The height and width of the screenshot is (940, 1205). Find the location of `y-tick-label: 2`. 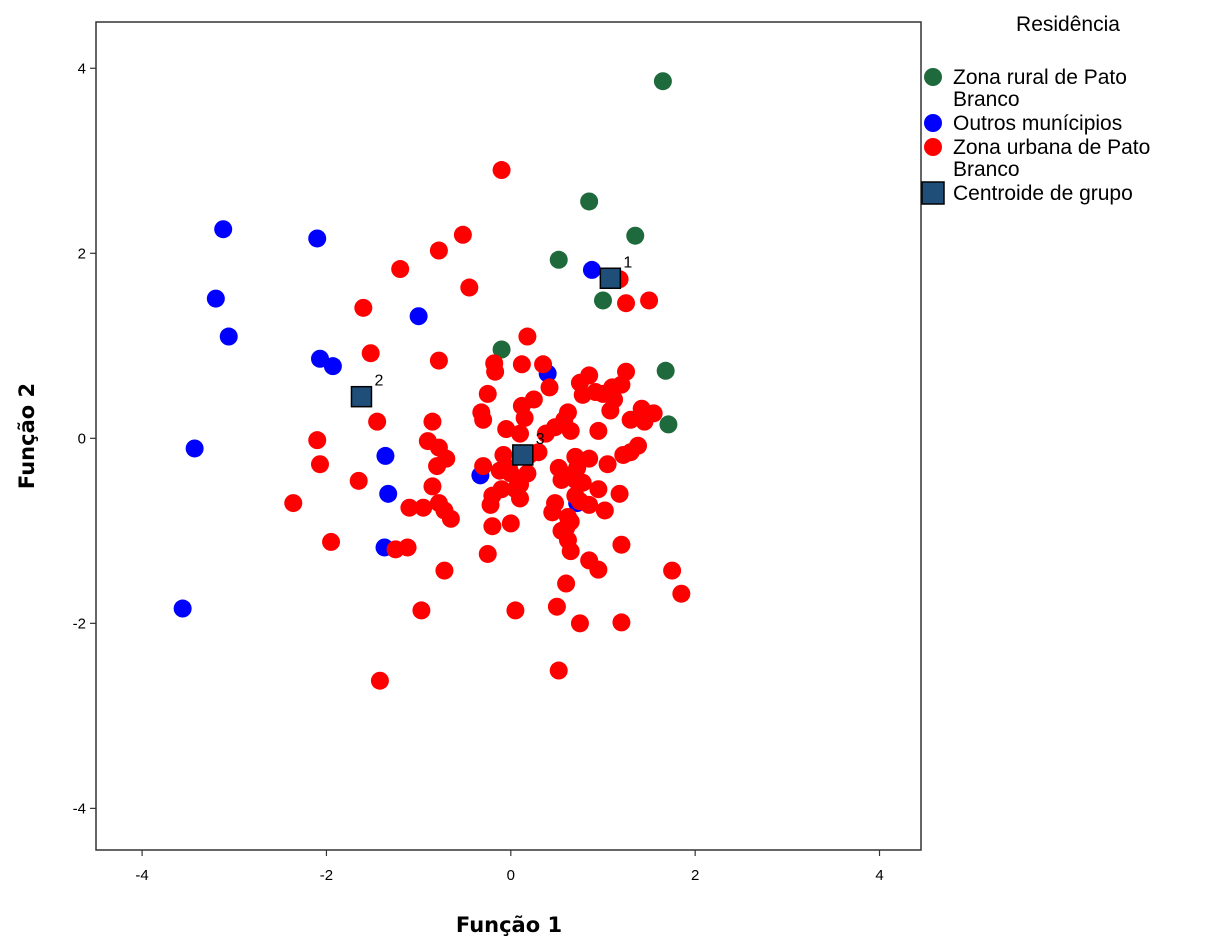

y-tick-label: 2 is located at coordinates (82, 253).